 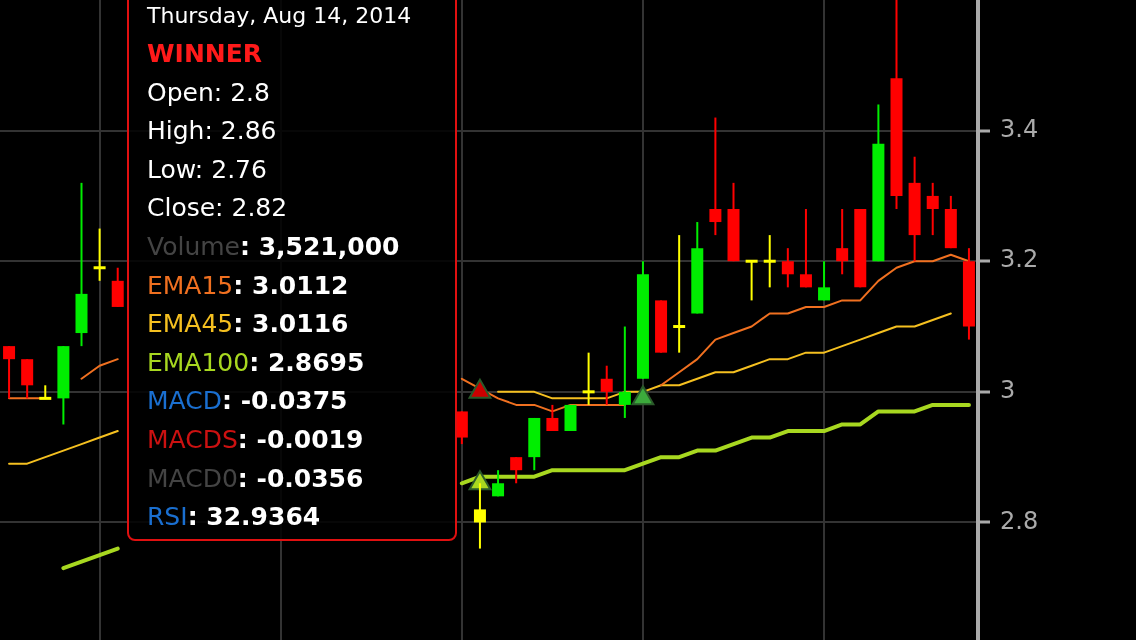 I want to click on annotation: MACD0: -0.0356, so click(x=255, y=478).